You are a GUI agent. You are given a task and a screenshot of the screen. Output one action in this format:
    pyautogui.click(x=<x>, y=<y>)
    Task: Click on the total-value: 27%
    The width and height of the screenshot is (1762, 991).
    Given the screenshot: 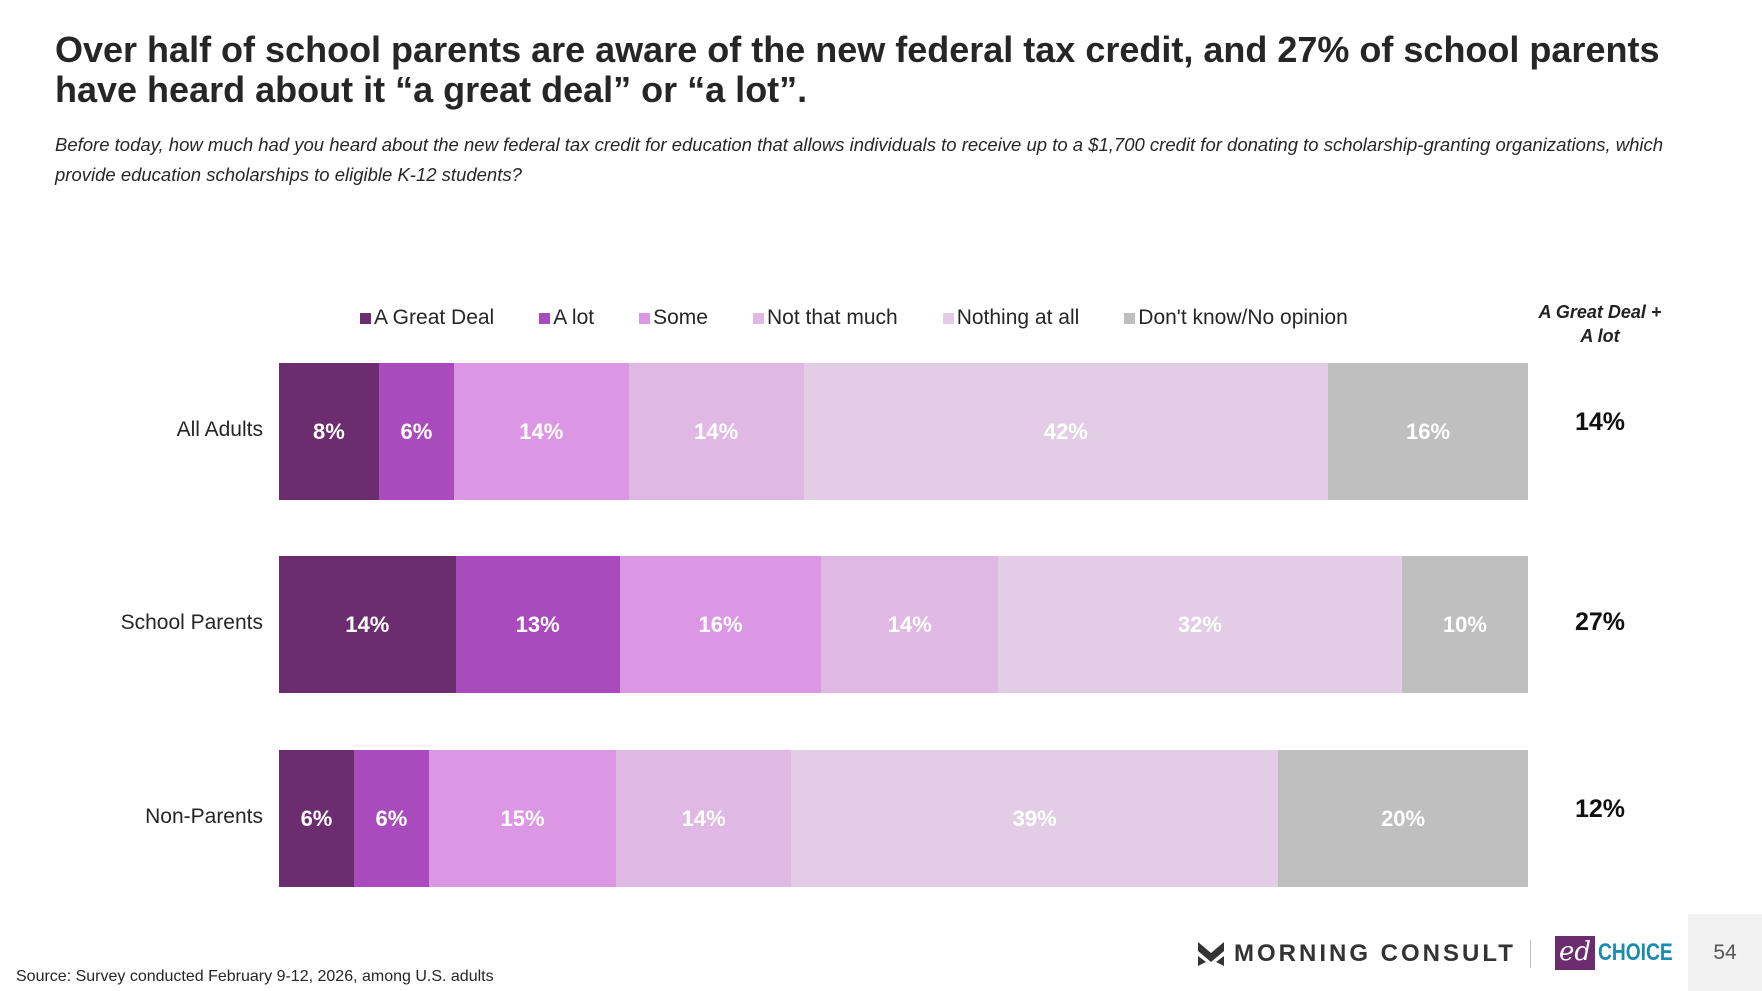 What is the action you would take?
    pyautogui.click(x=1600, y=622)
    